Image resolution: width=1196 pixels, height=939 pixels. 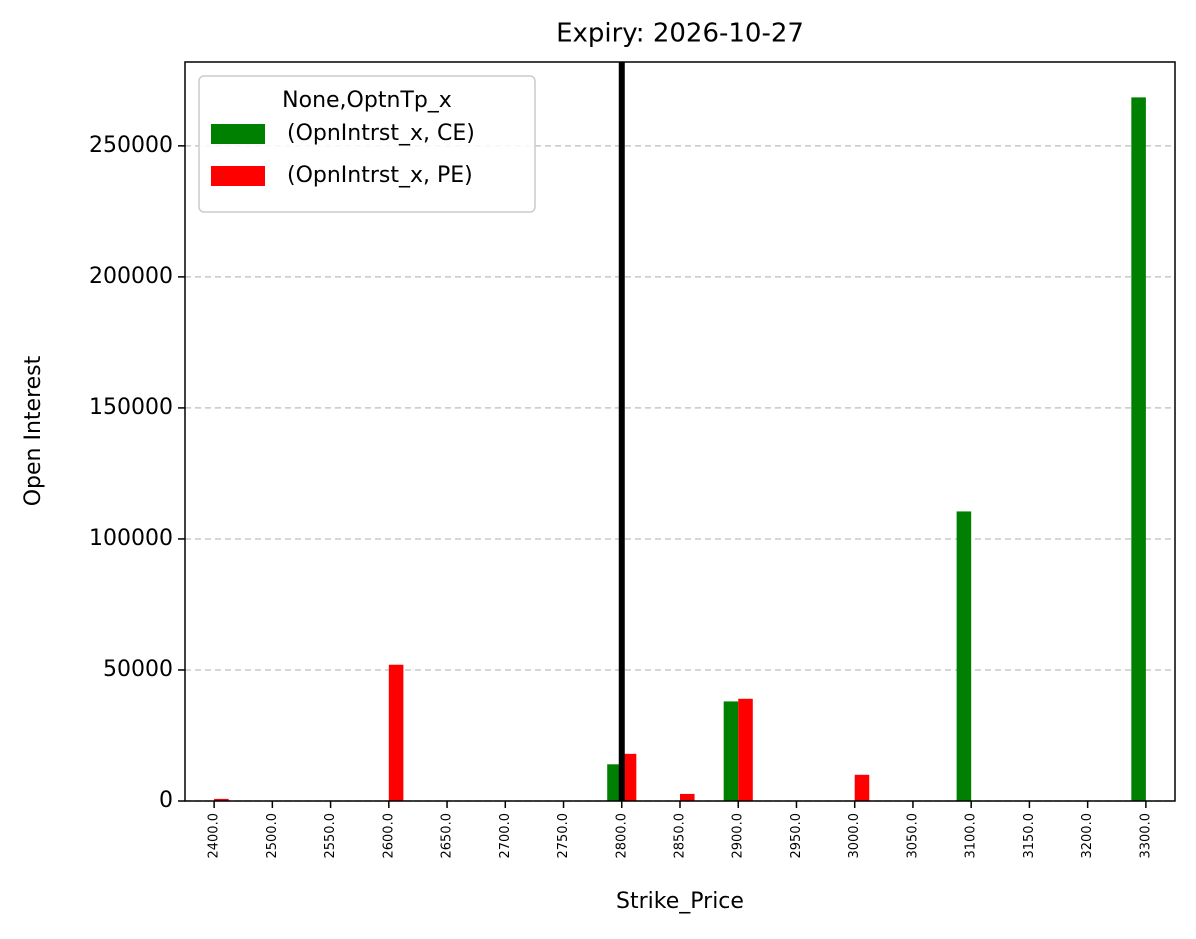 What do you see at coordinates (738, 836) in the screenshot?
I see `x-tick-label: 2900.0` at bounding box center [738, 836].